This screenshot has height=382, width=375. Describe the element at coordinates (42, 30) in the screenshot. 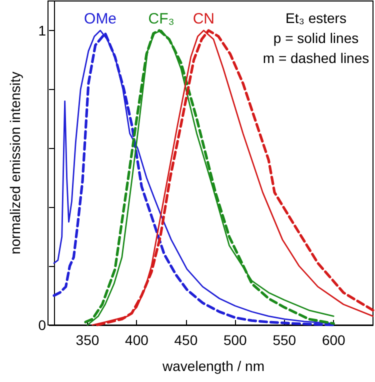

I see `y-tick-label: 1` at that location.